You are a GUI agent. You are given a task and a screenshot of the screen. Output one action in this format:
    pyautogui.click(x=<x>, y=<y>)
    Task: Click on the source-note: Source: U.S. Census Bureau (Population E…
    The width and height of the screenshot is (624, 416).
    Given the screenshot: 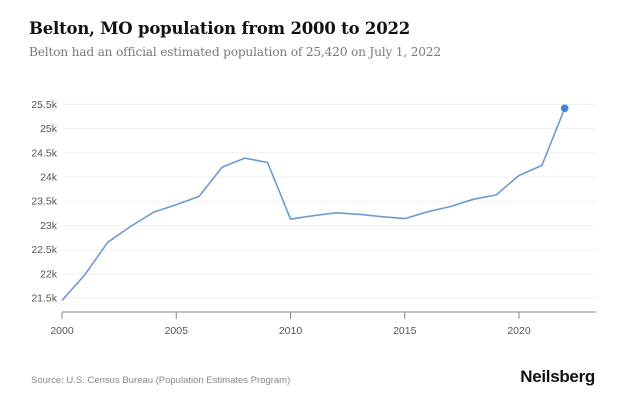 What is the action you would take?
    pyautogui.click(x=161, y=380)
    